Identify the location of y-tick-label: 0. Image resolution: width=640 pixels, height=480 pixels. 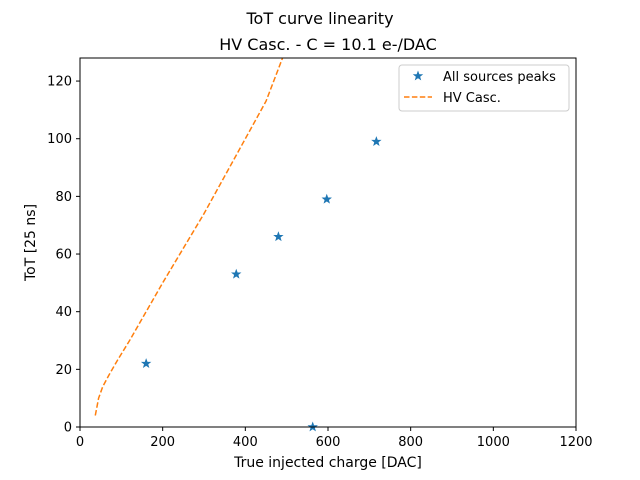
(68, 428).